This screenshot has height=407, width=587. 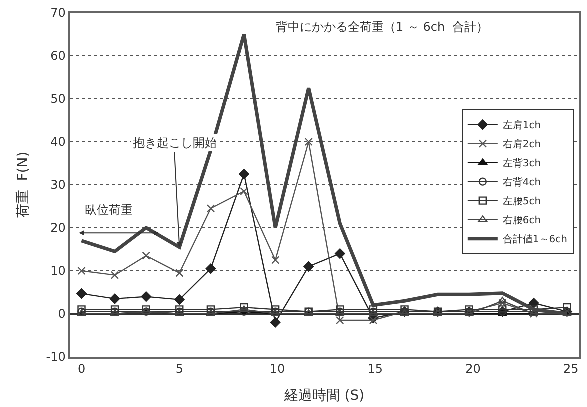 I want to click on x-tick-label: 20, so click(x=473, y=369).